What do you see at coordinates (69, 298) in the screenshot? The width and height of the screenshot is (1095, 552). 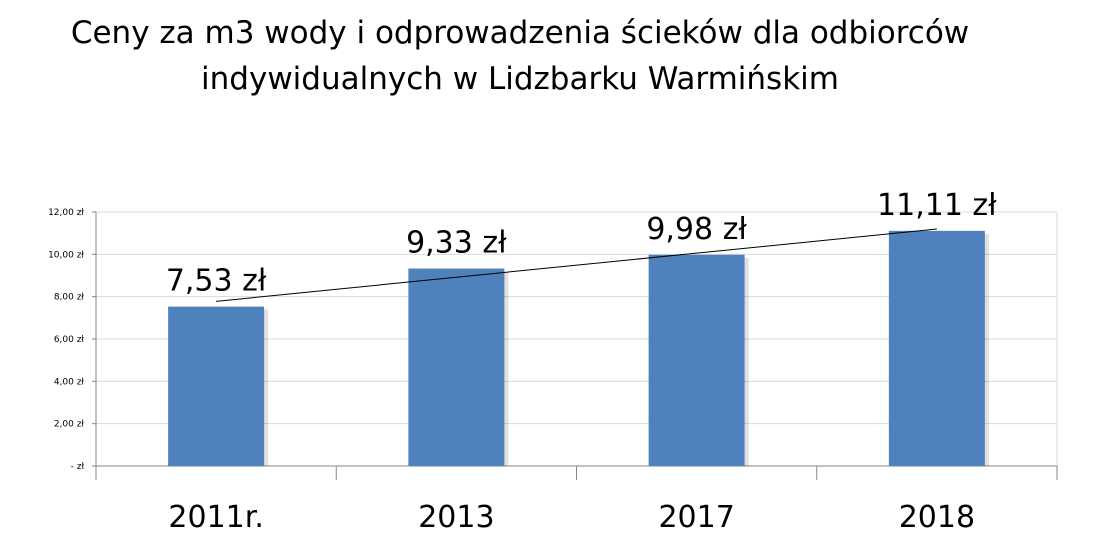 I see `y-tick-label: 8,00 zł` at bounding box center [69, 298].